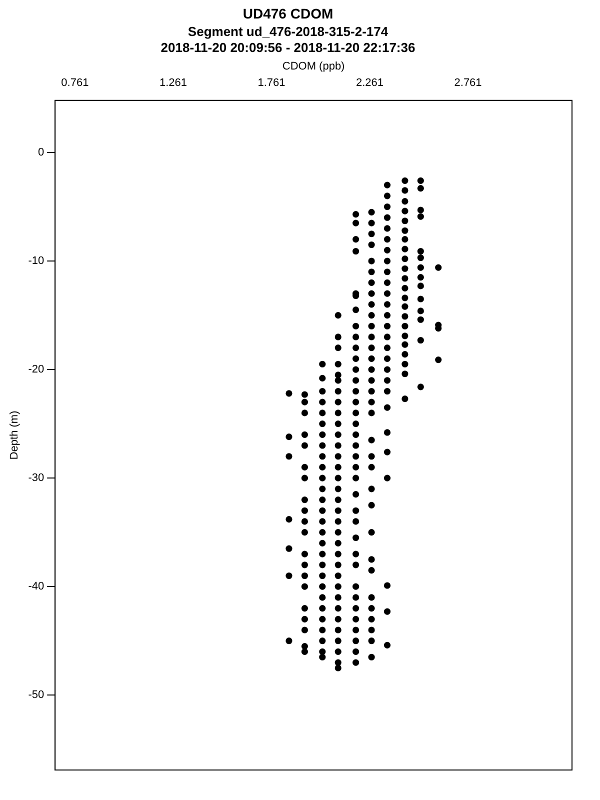 This screenshot has height=800, width=600. What do you see at coordinates (288, 47) in the screenshot?
I see `text: 2018-11-20 20:09:56 - 2018-11-20 22:17:36` at bounding box center [288, 47].